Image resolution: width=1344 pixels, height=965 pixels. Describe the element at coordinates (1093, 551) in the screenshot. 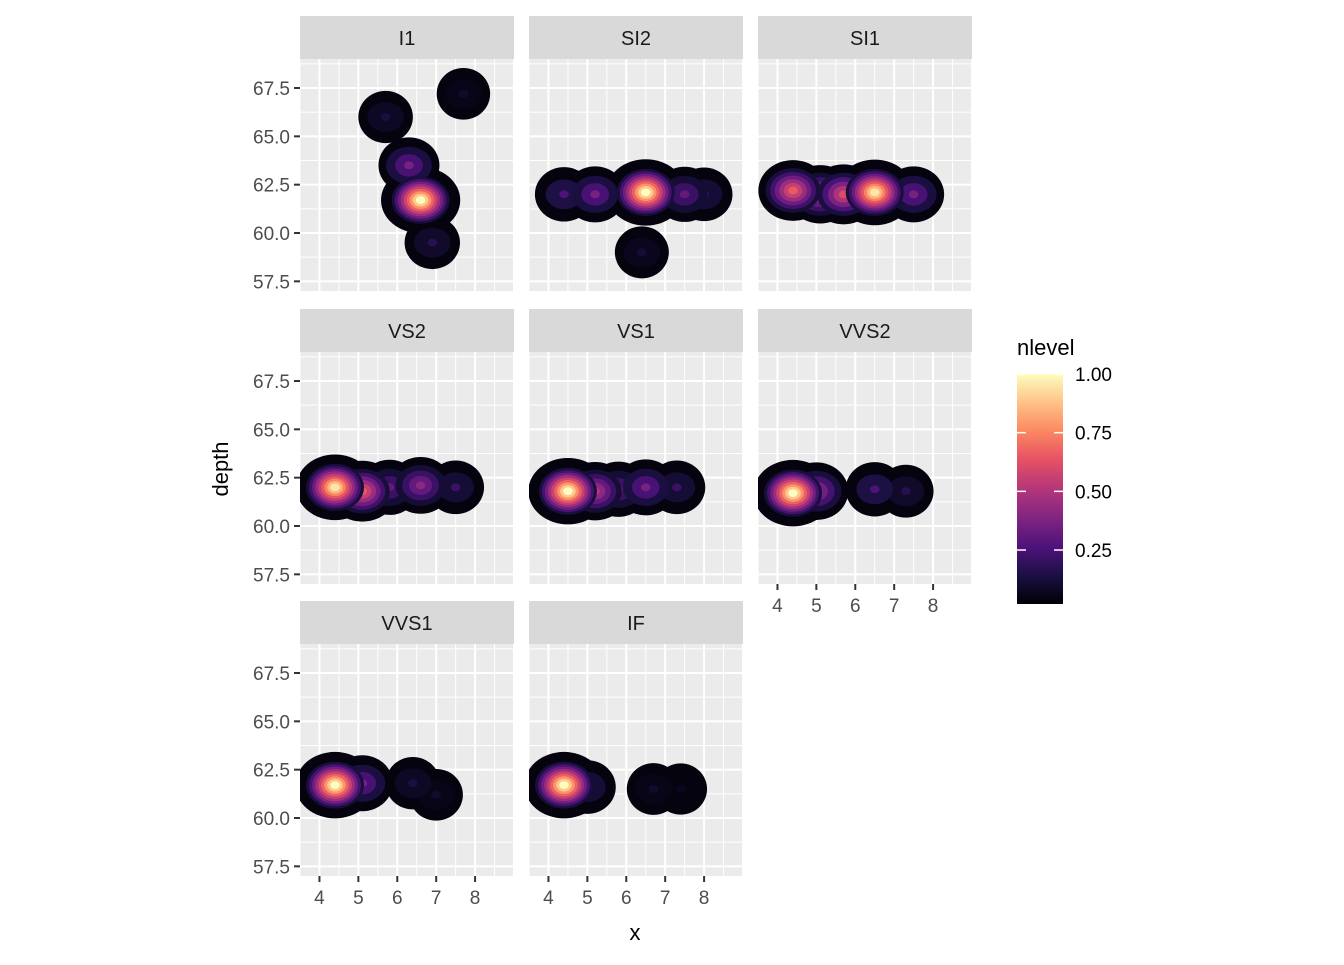

I see `legend-label: 0.25` at that location.